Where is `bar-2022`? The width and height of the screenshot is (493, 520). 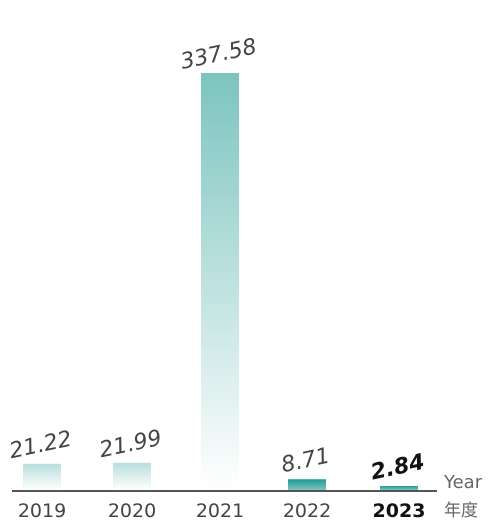
bar-2022 is located at coordinates (307, 484).